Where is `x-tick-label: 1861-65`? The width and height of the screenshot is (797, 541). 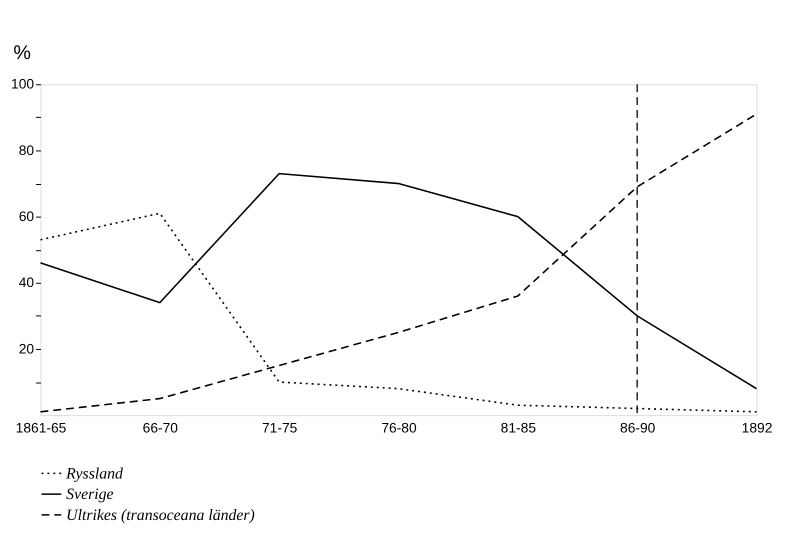 x-tick-label: 1861-65 is located at coordinates (41, 427).